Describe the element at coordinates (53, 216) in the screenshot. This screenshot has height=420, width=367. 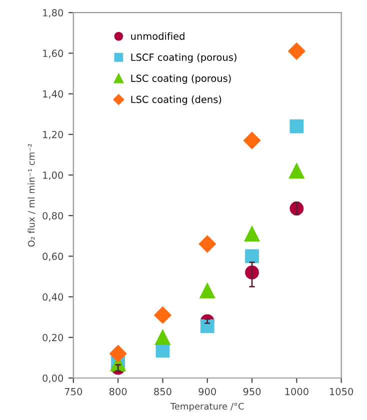
I see `y-tick-label: 0,80` at that location.